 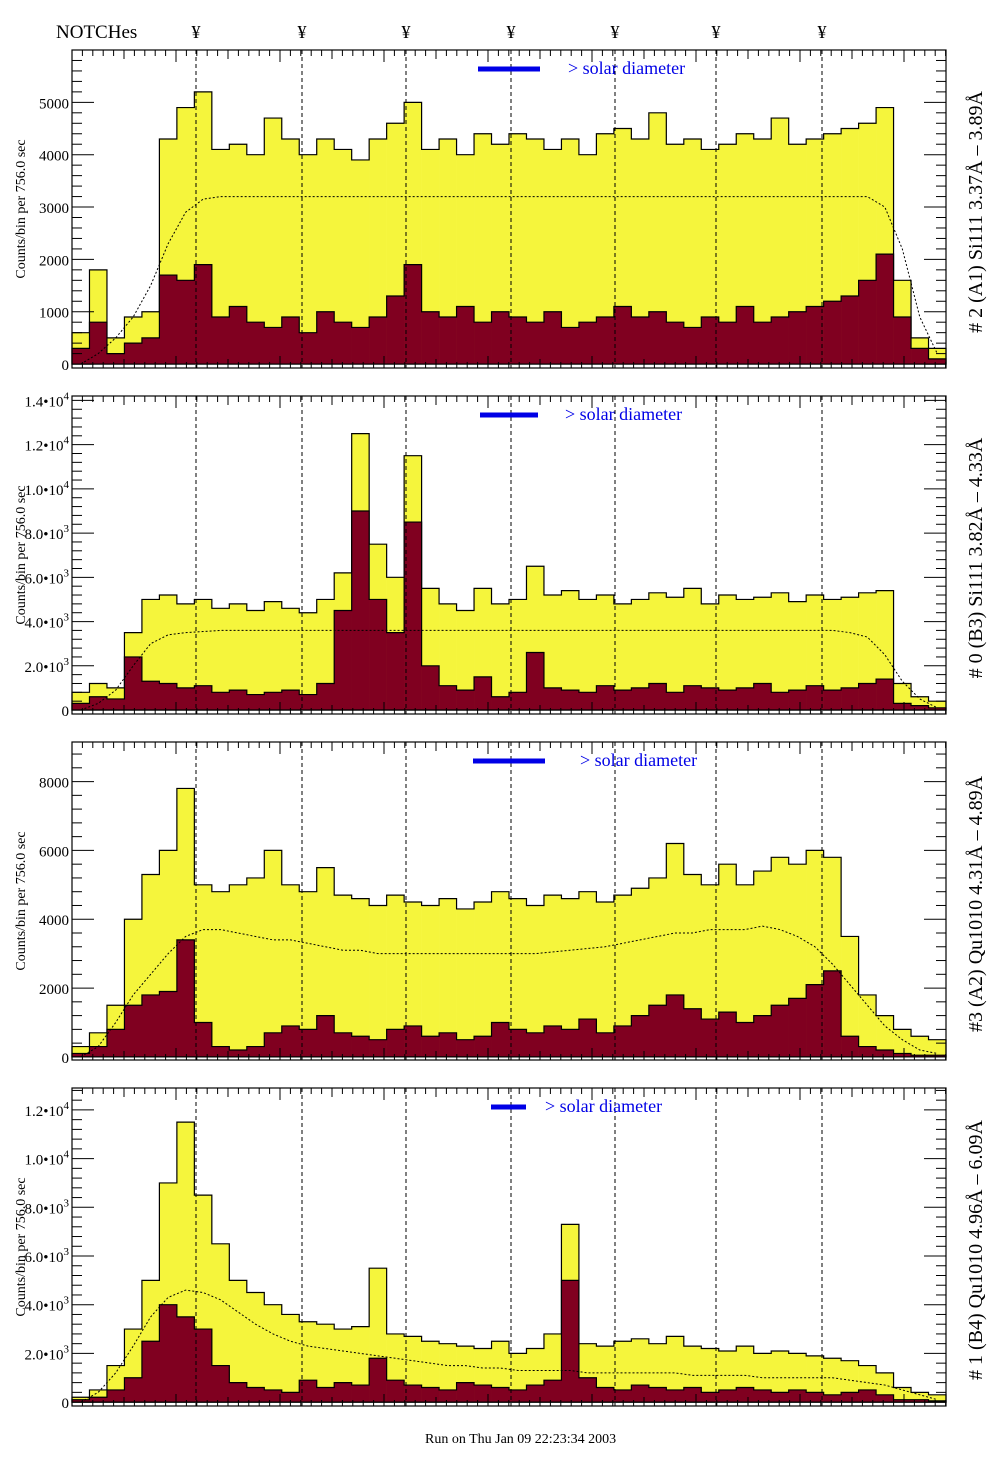 I want to click on y-tick-label: 2000, so click(x=54, y=990).